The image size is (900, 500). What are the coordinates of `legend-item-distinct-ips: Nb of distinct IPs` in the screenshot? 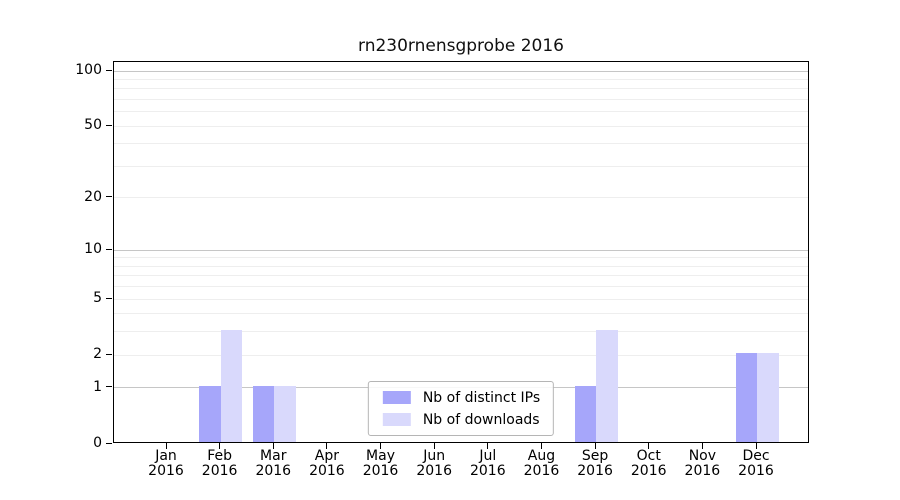 It's located at (461, 397).